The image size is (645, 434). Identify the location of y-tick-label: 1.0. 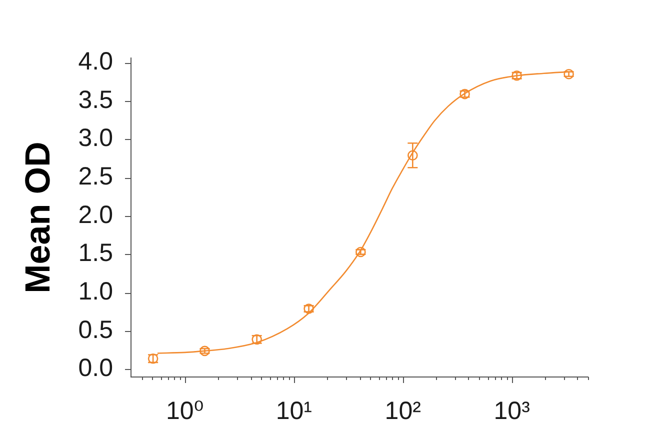
(95, 292).